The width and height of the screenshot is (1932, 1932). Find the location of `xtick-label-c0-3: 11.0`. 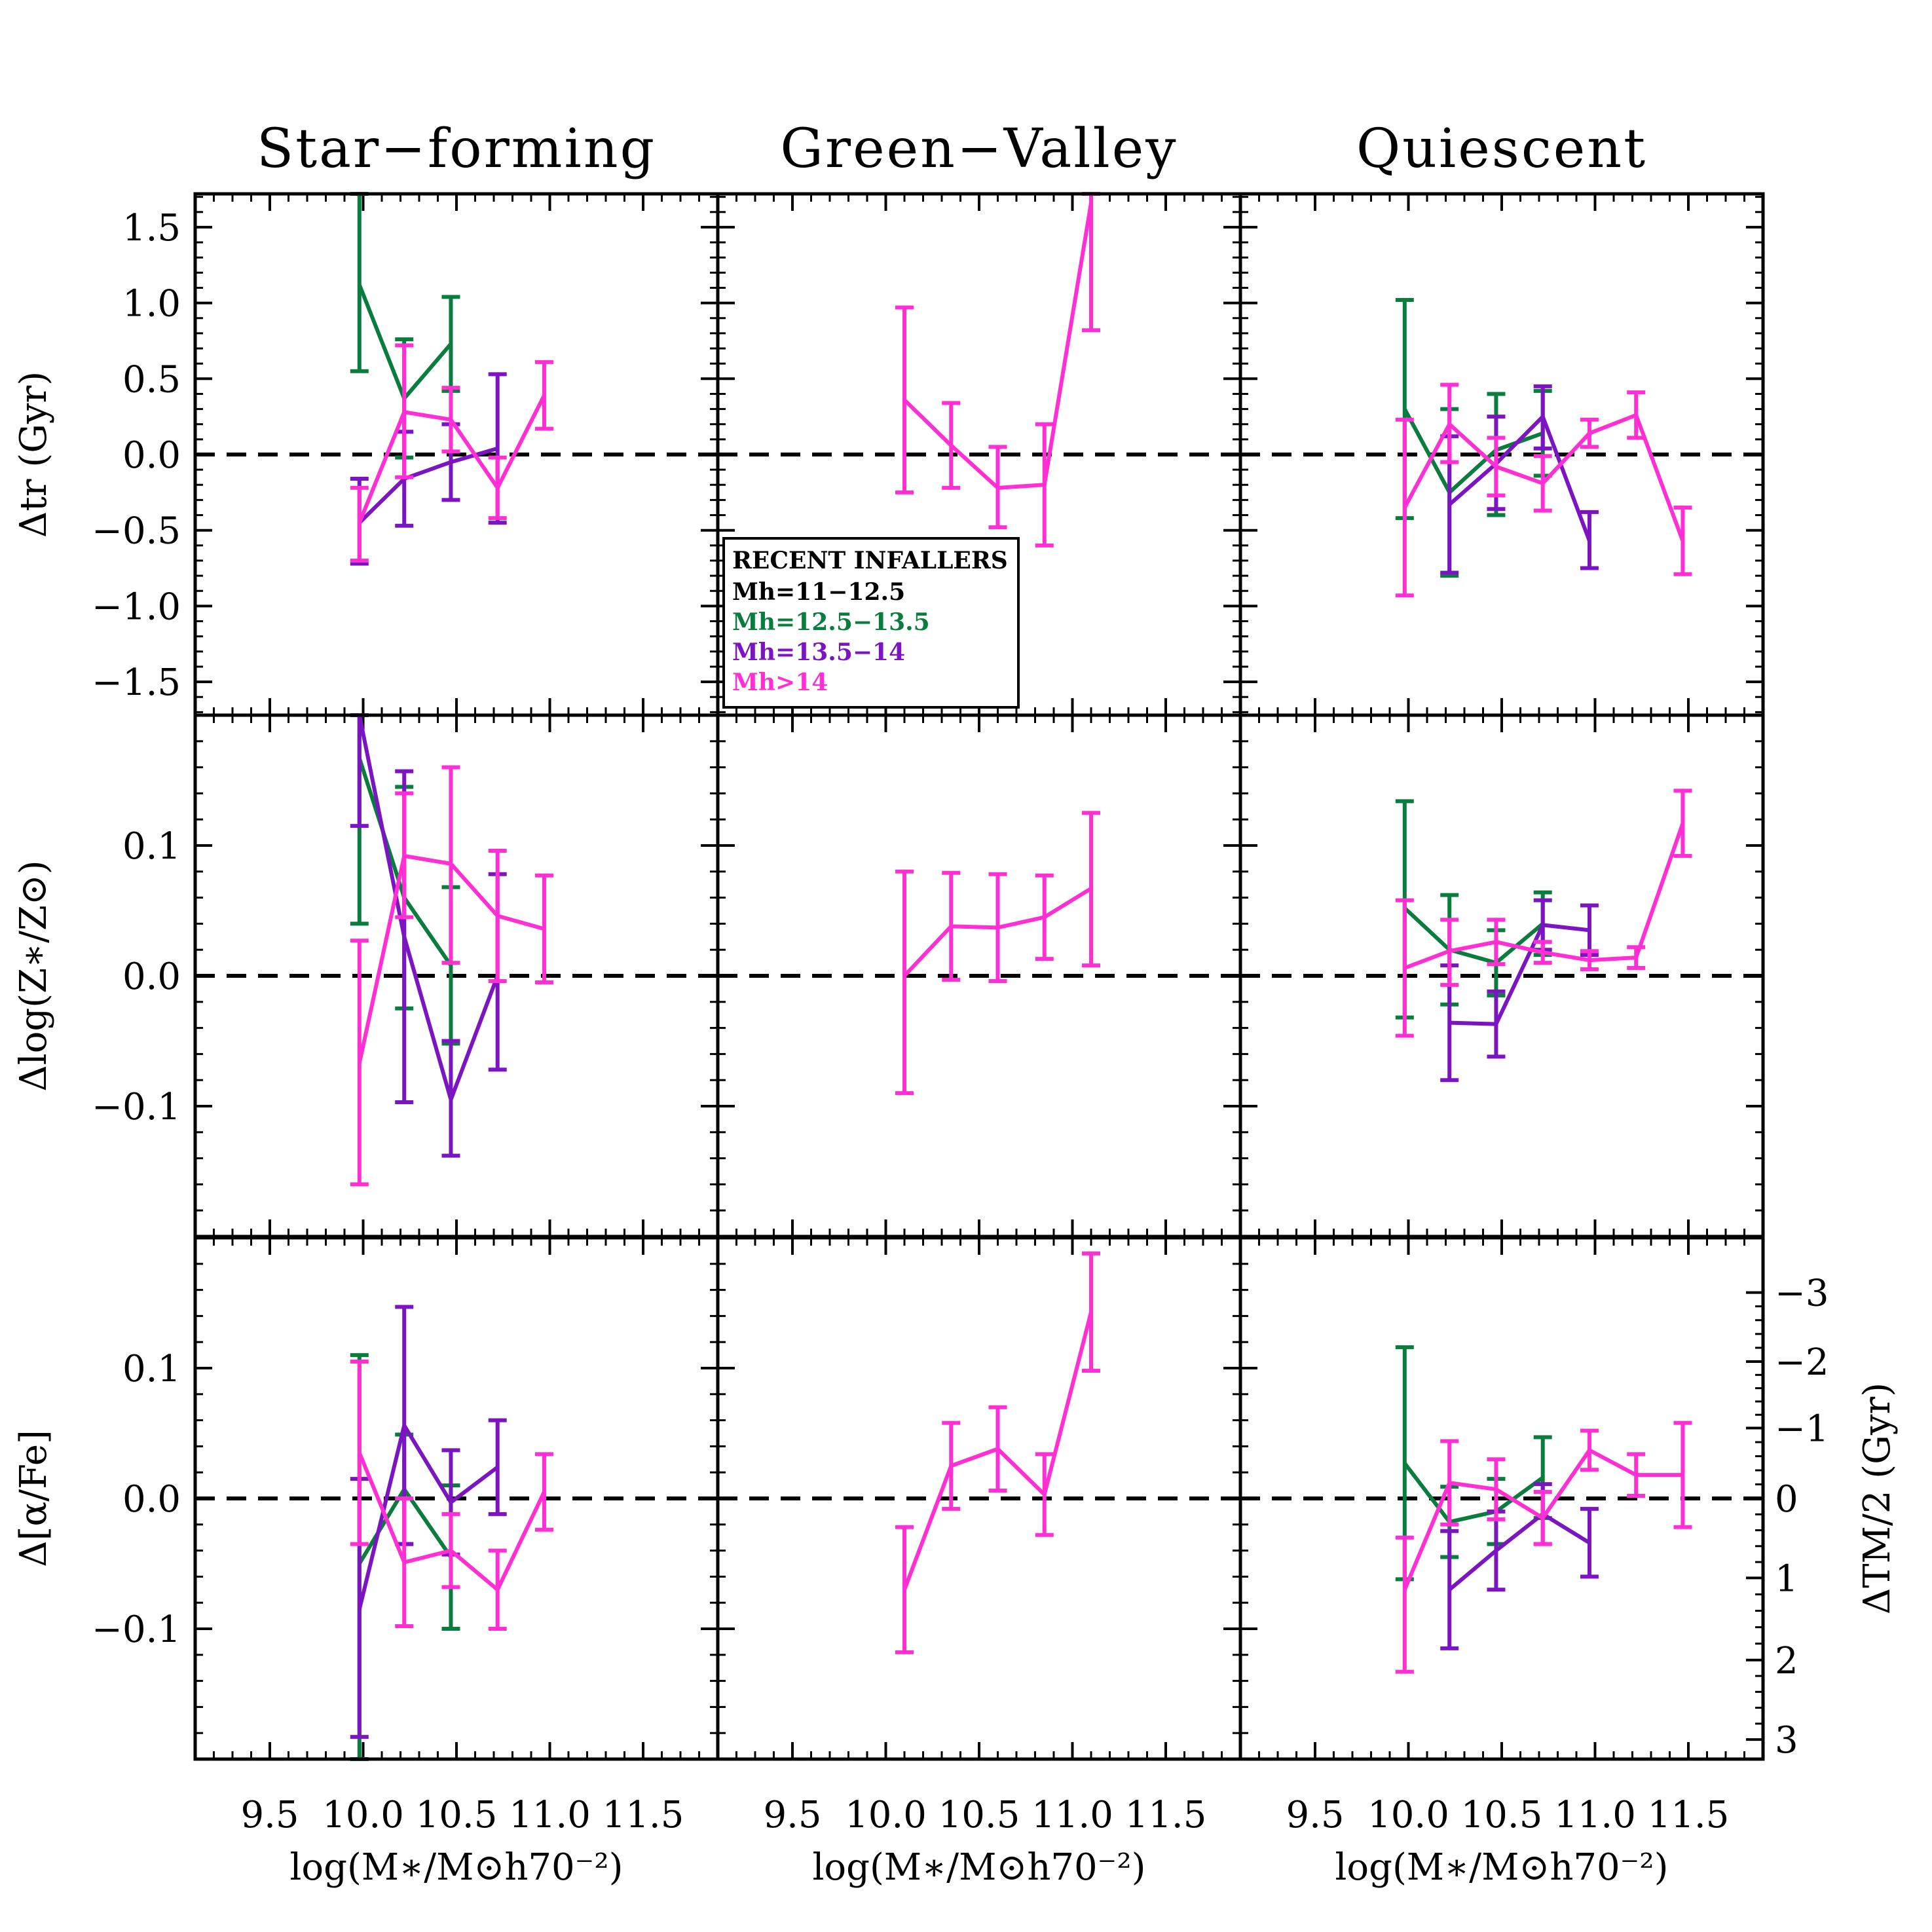

xtick-label-c0-3: 11.0 is located at coordinates (550, 1815).